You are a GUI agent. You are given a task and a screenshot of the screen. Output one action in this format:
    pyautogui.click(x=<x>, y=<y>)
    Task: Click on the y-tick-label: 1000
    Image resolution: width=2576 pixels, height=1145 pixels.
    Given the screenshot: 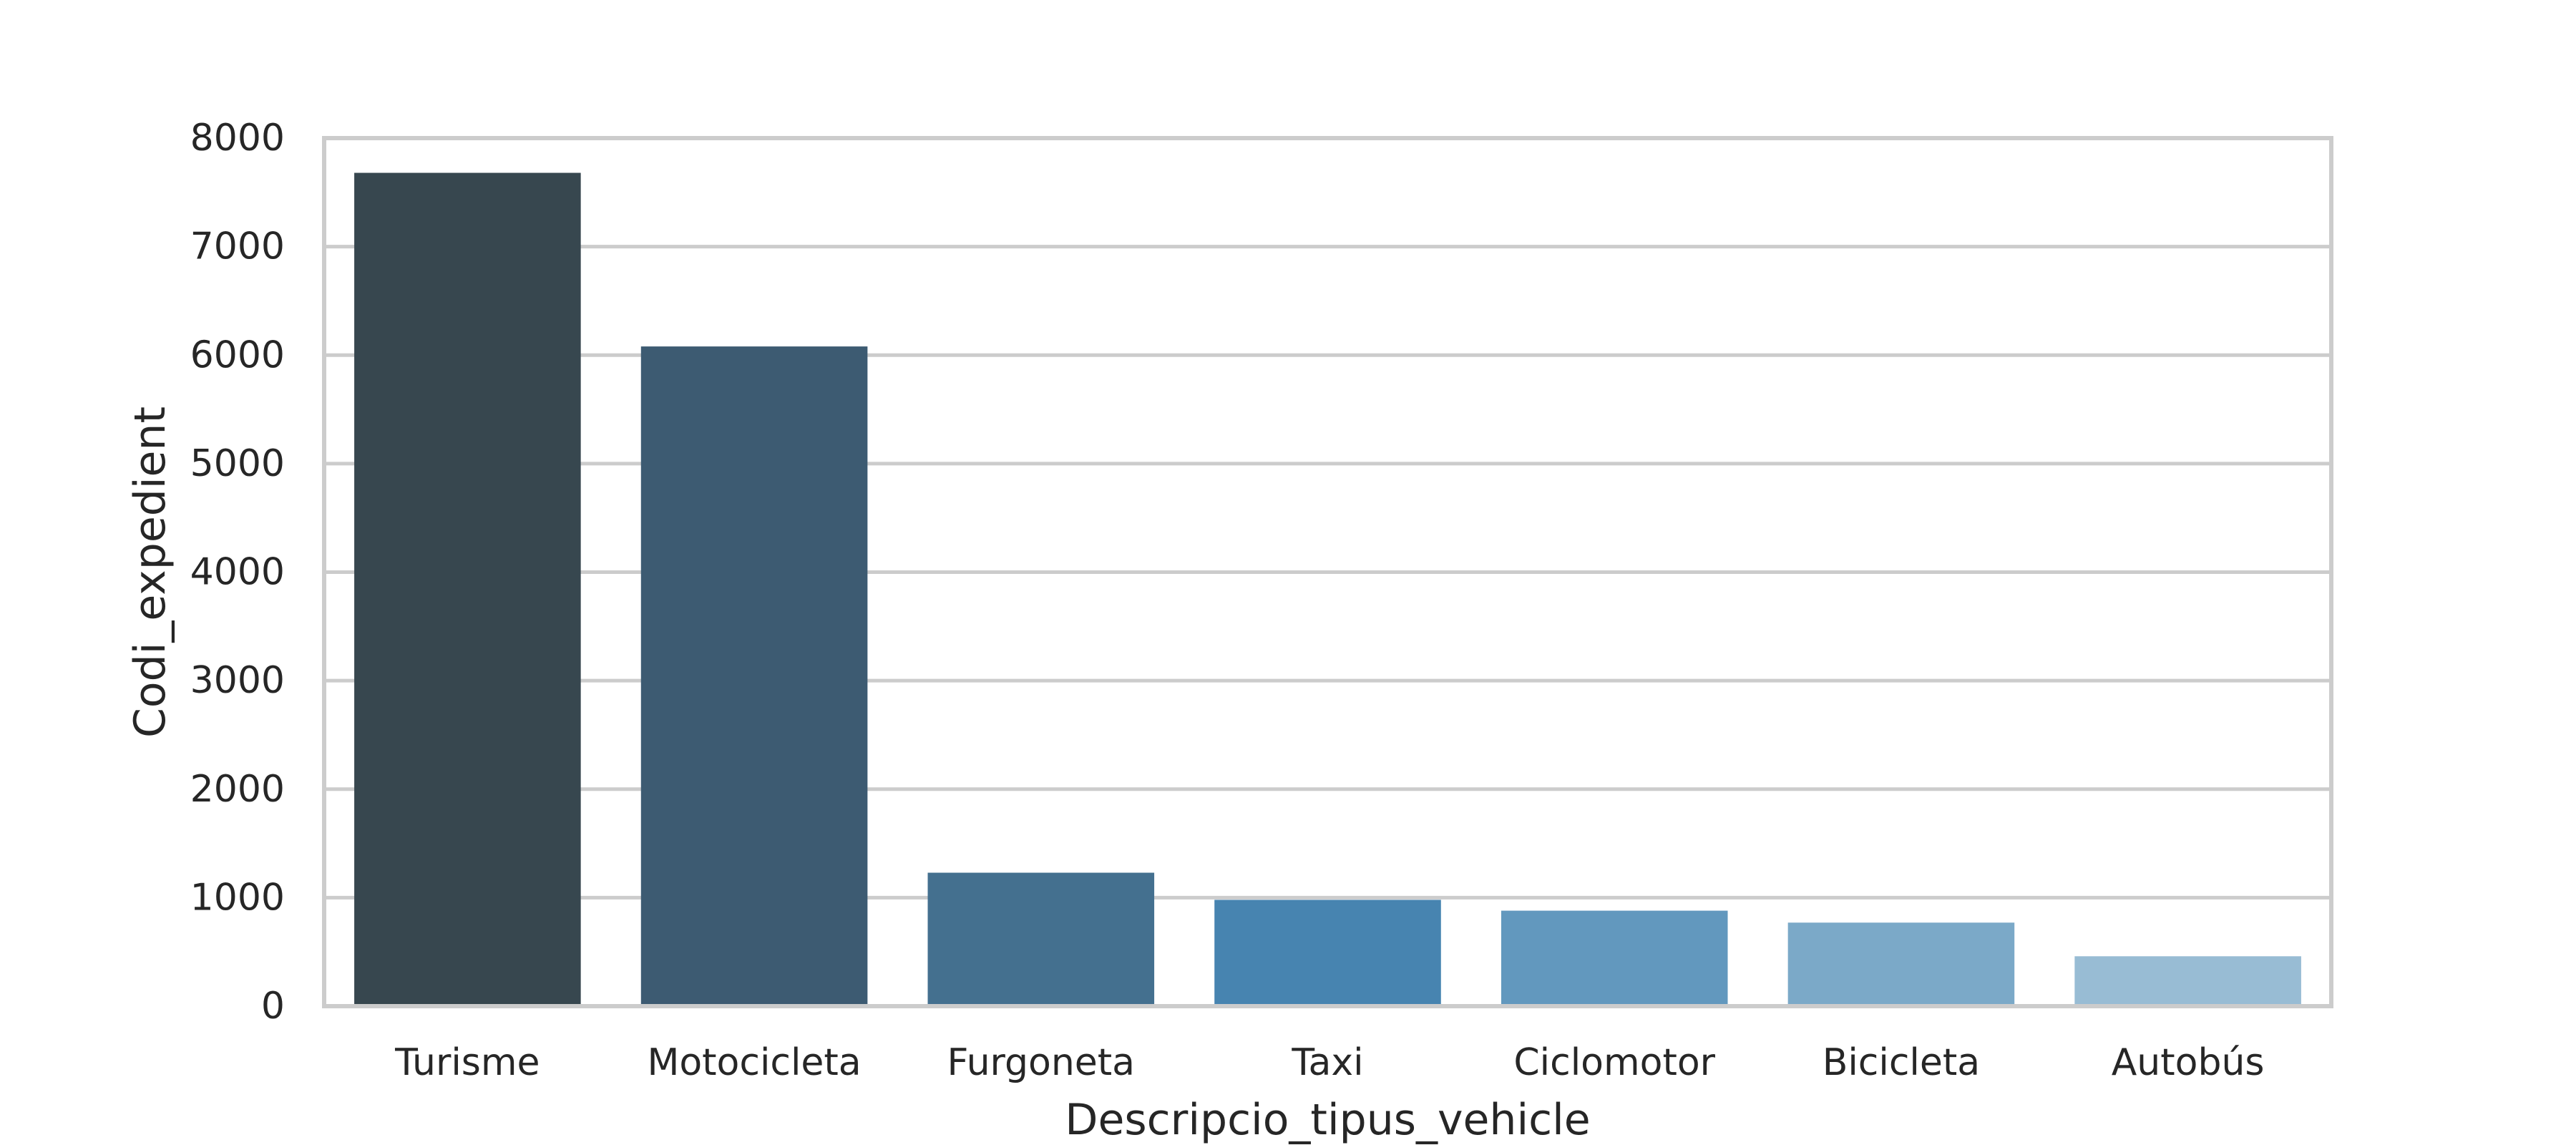 What is the action you would take?
    pyautogui.click(x=237, y=897)
    